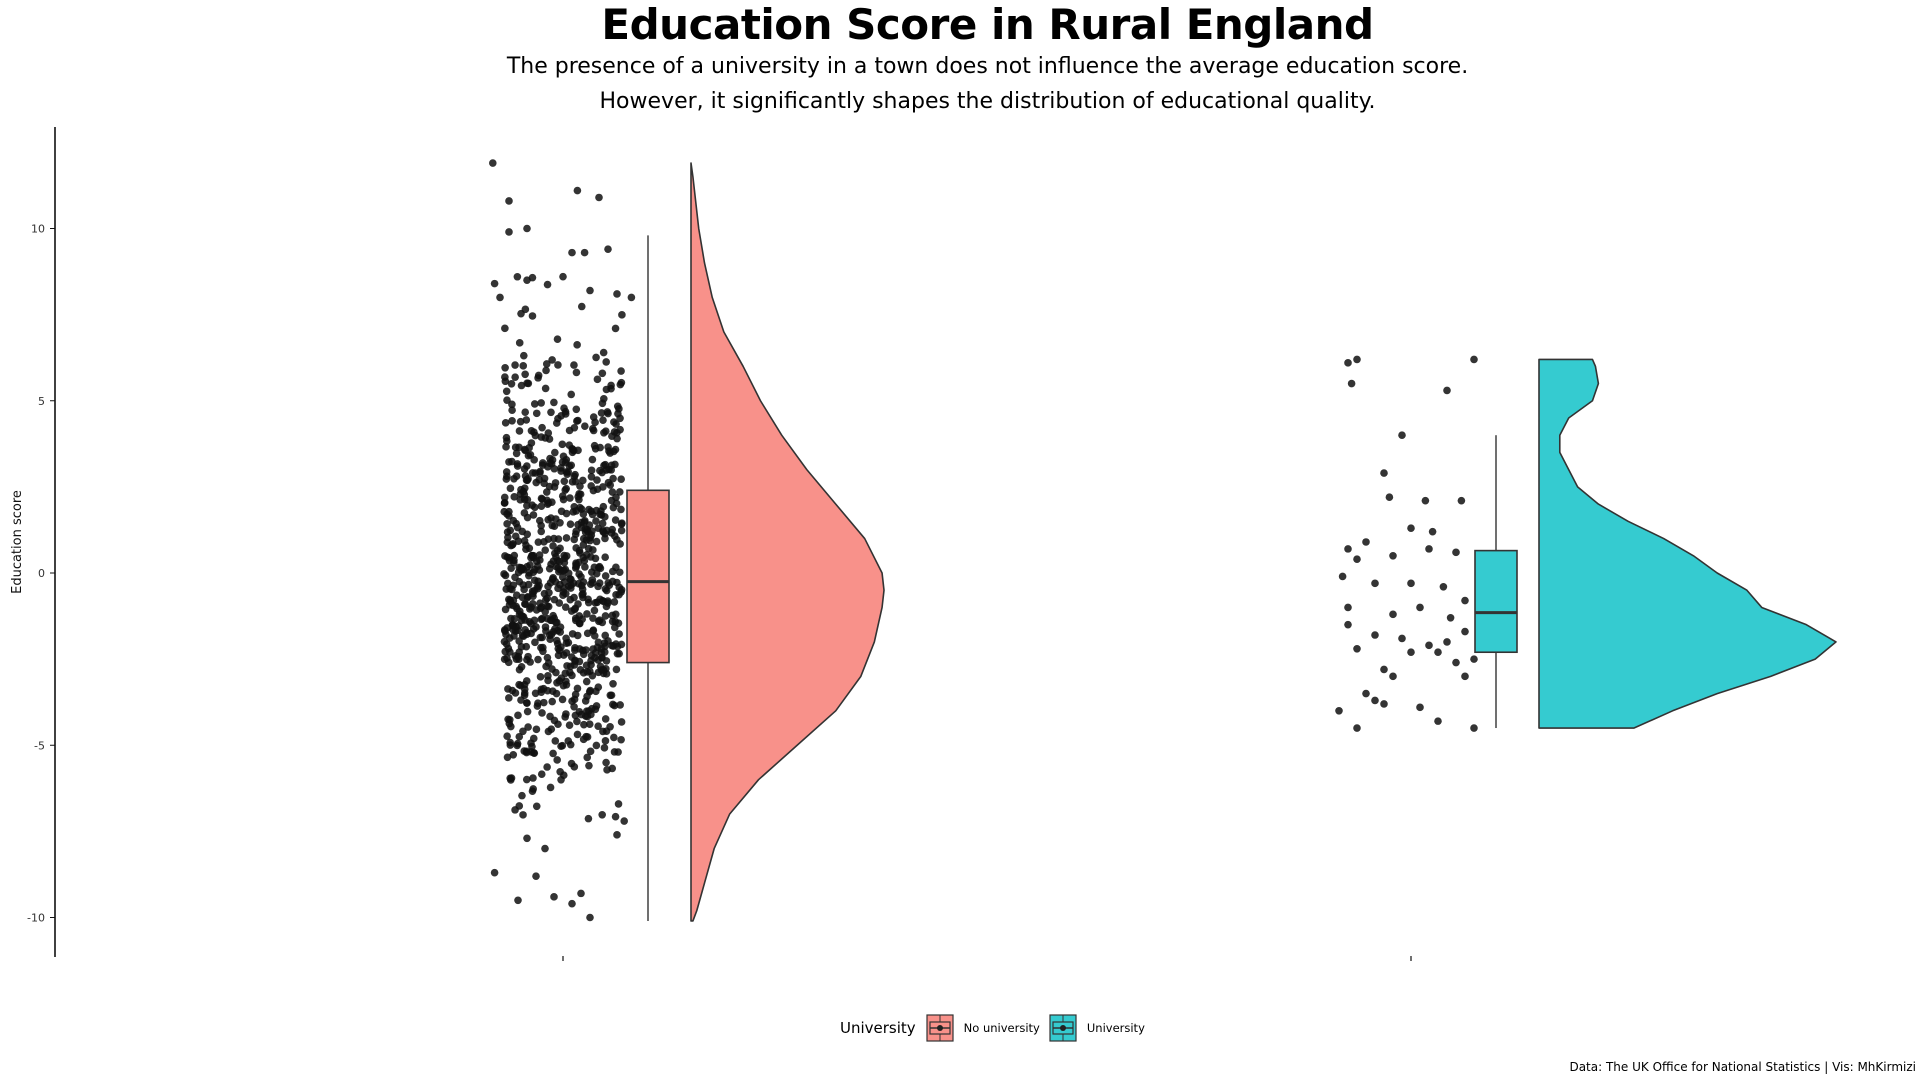 This screenshot has height=1080, width=1920. I want to click on half-violin, so click(787, 542).